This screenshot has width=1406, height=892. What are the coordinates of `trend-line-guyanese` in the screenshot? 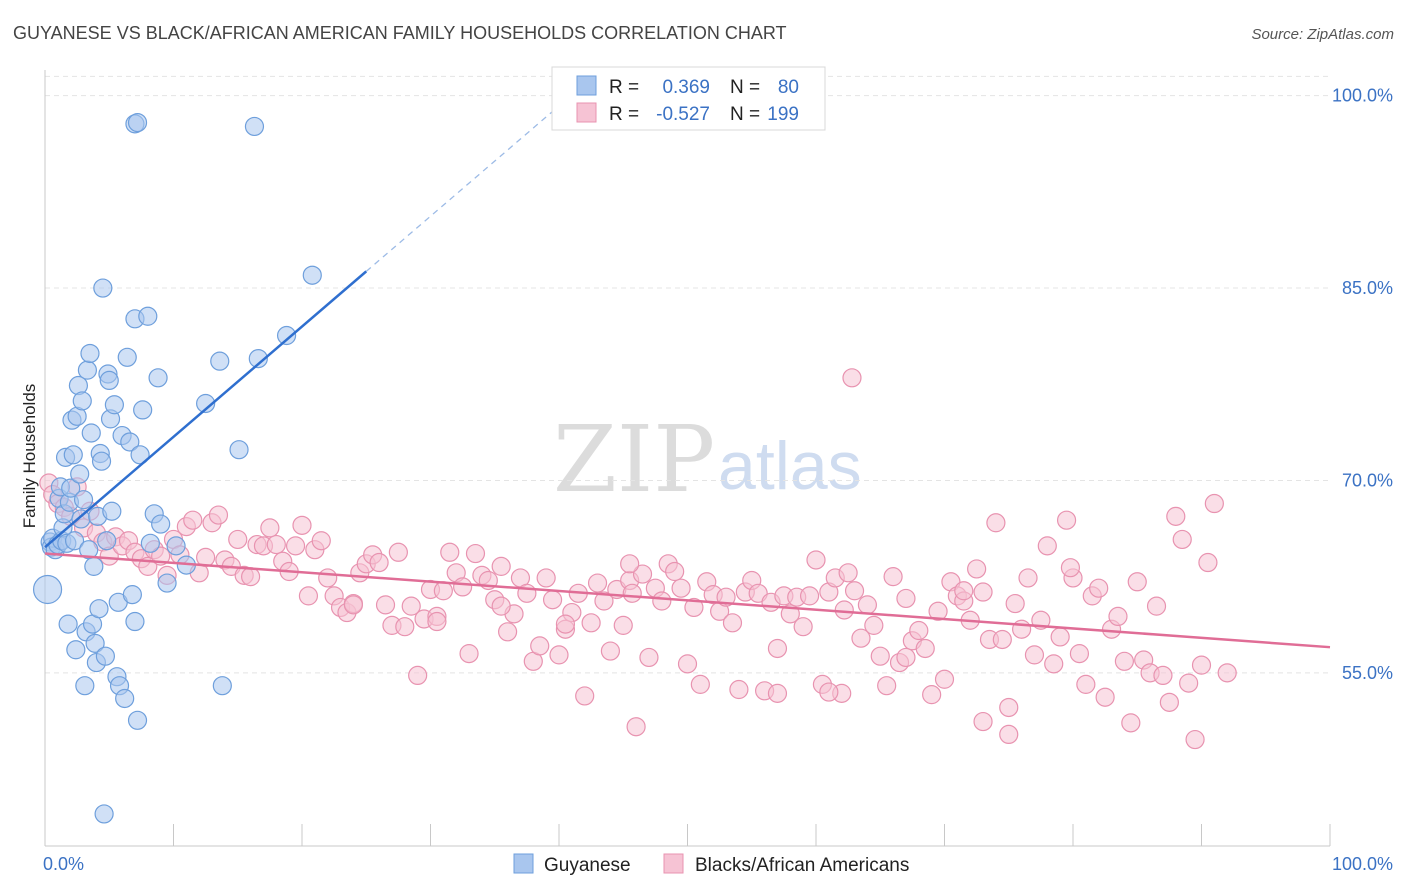 It's located at (206, 409).